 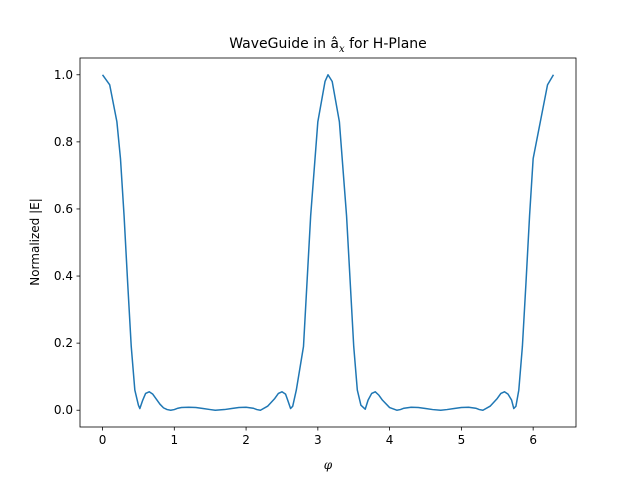 I want to click on chart-title: WaveGuide in âx for H-Plane, so click(x=328, y=45).